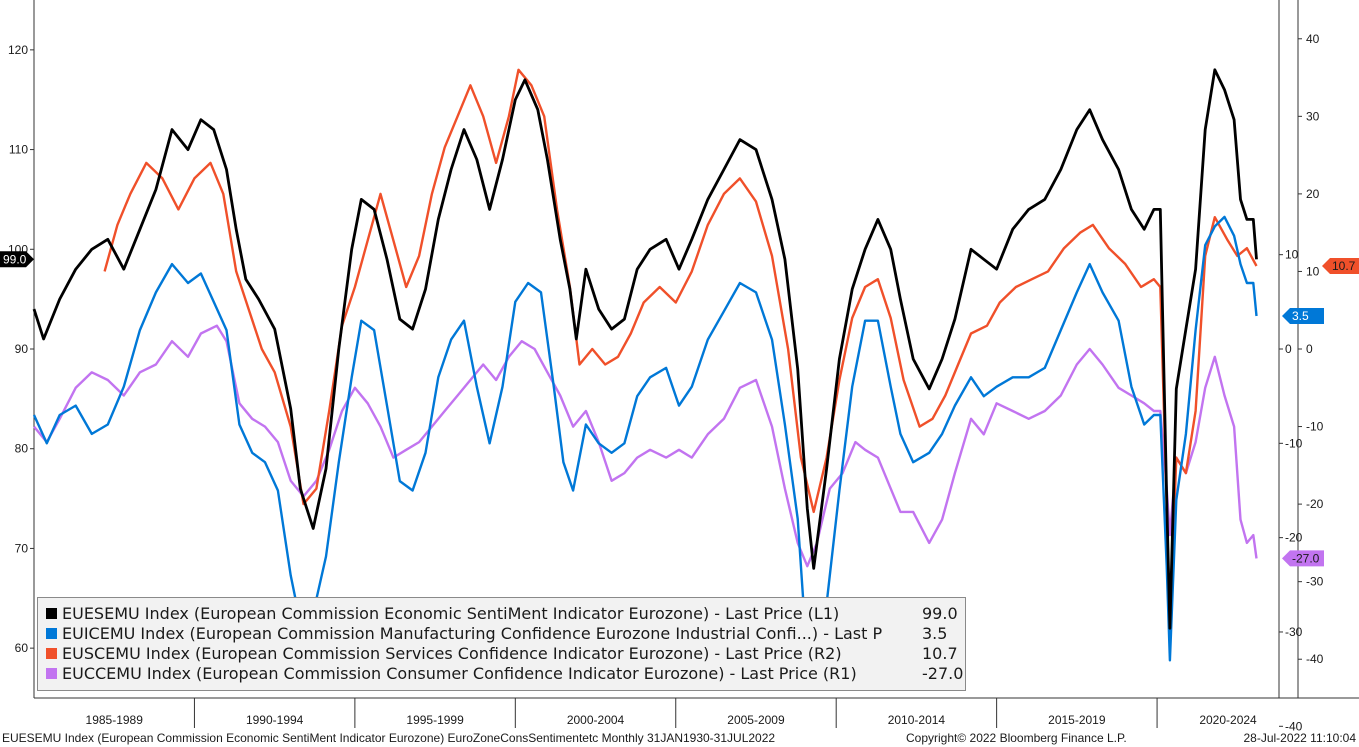  Describe the element at coordinates (1313, 194) in the screenshot. I see `outer-right-axis-tick-label: 20` at that location.